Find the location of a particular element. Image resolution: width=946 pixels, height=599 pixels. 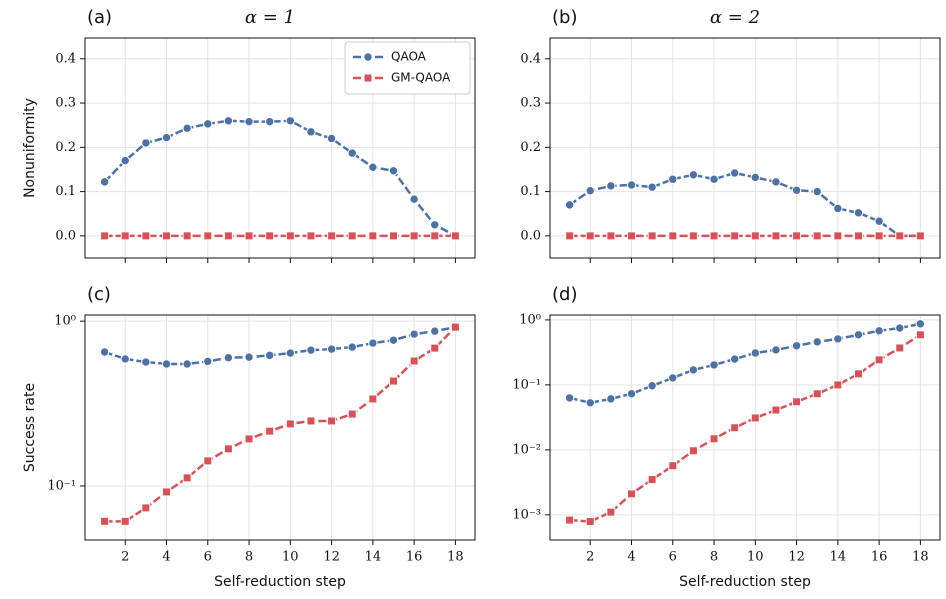

y-tick-label: 0.1 is located at coordinates (530, 191).